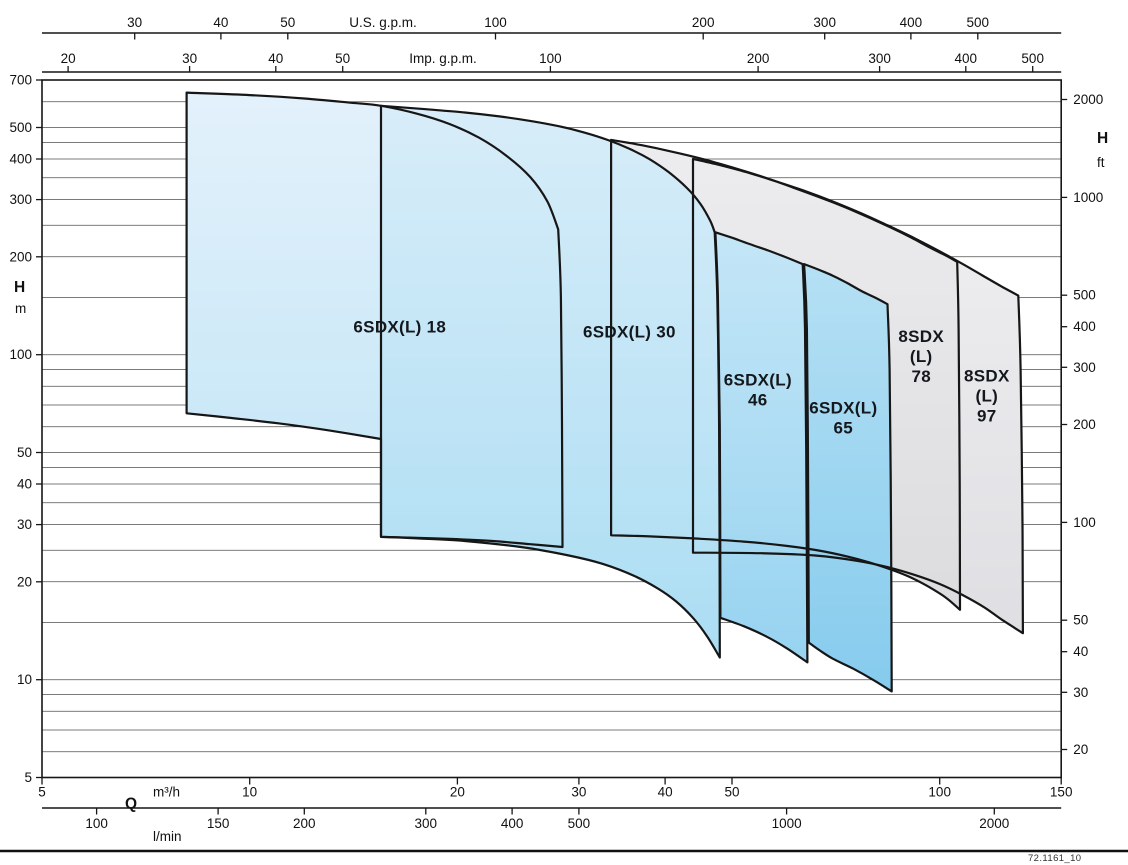  I want to click on axis-title-h-left: H, so click(19, 287).